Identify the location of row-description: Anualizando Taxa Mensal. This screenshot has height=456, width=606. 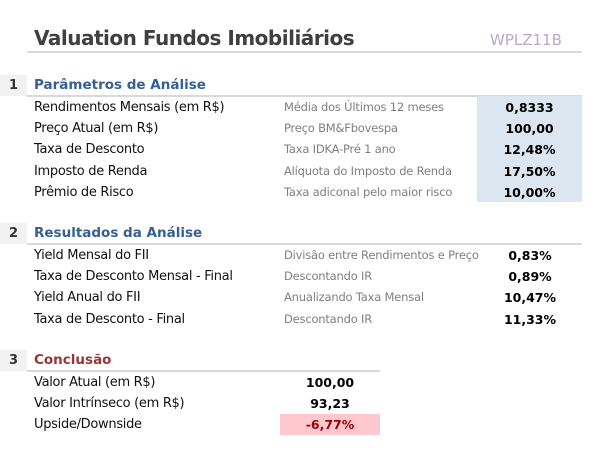
(354, 297).